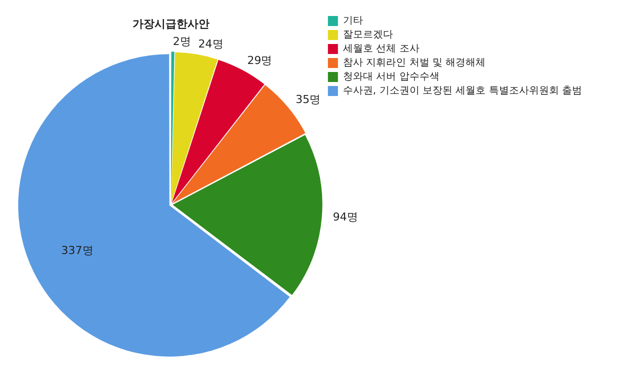 The height and width of the screenshot is (380, 640). Describe the element at coordinates (171, 23) in the screenshot. I see `chart-title: 가장시급한사안` at that location.